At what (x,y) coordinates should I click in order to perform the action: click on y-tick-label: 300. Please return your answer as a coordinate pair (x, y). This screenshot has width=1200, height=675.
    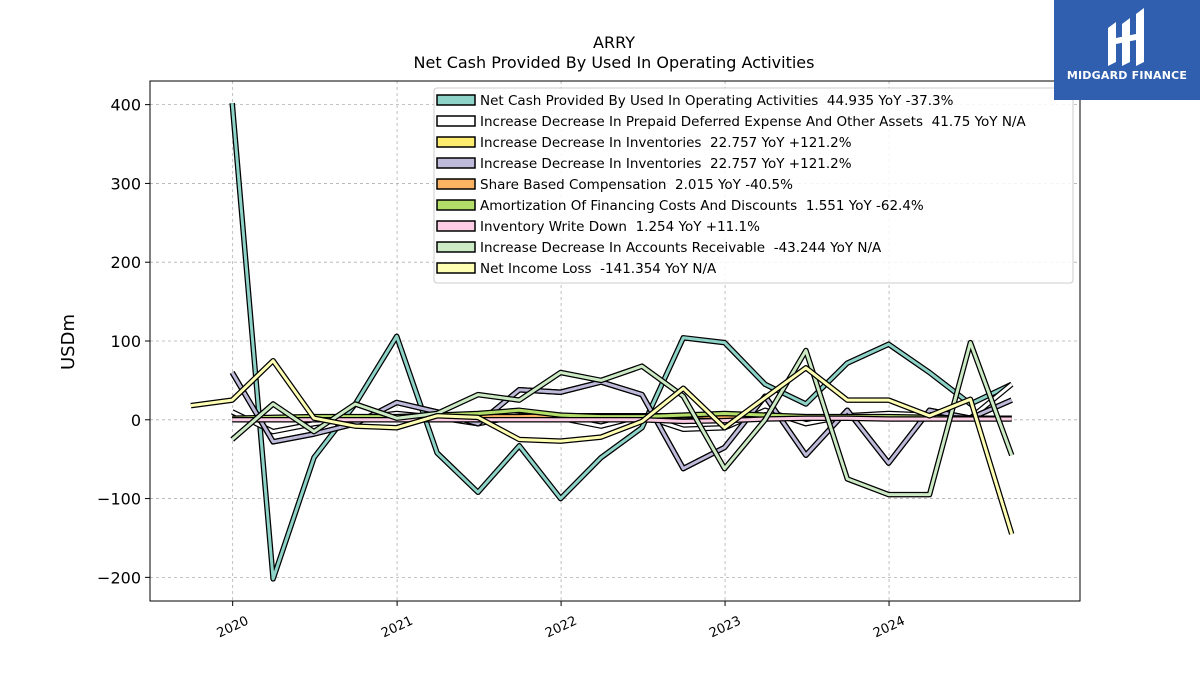
    Looking at the image, I should click on (125, 183).